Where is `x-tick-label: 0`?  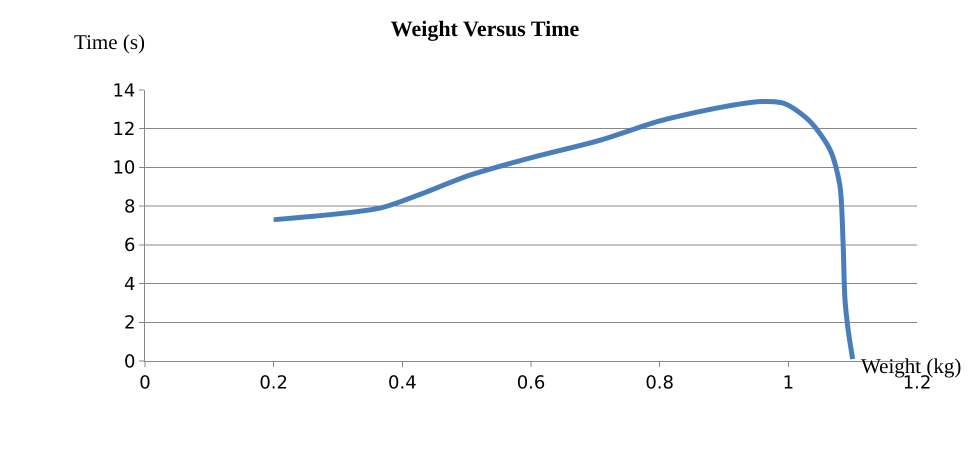 x-tick-label: 0 is located at coordinates (145, 383).